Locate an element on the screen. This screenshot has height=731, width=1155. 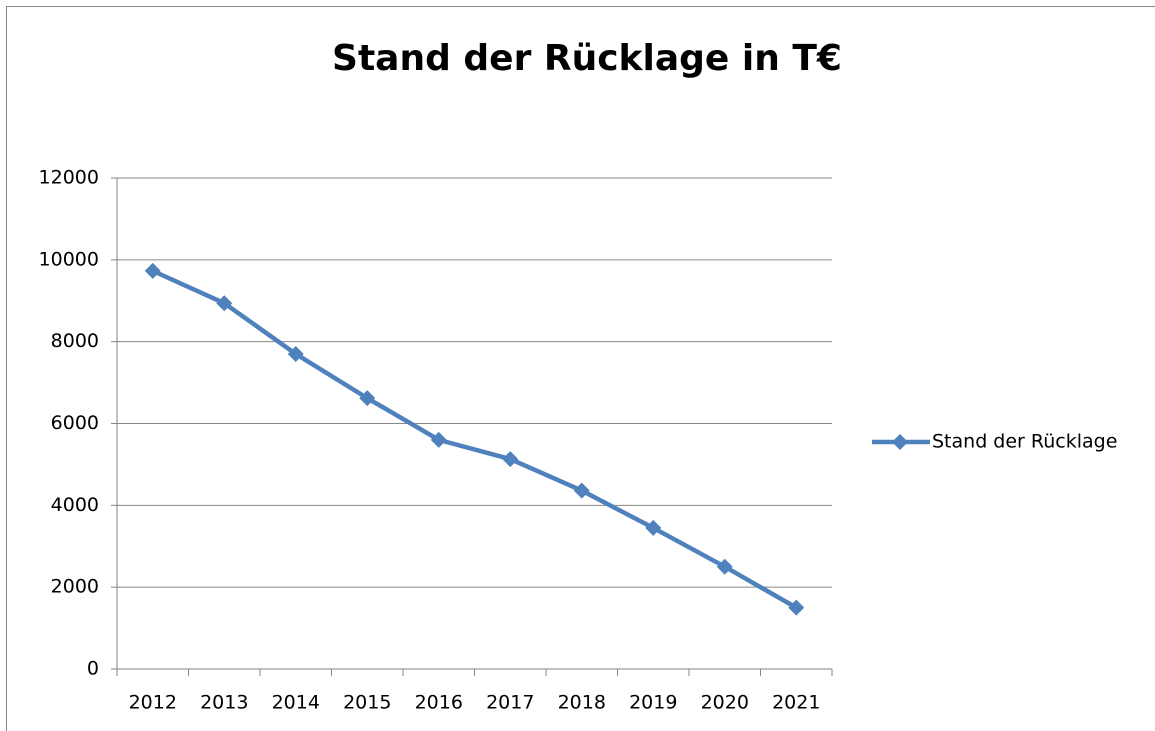
x-tick-label: 2013 is located at coordinates (224, 703).